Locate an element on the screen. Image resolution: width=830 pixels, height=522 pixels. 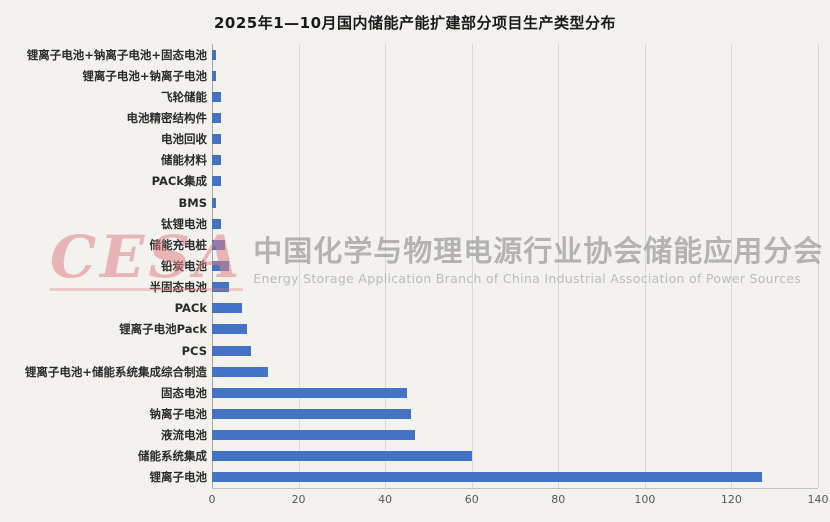
chart-row: 电池回收 is located at coordinates (412, 139).